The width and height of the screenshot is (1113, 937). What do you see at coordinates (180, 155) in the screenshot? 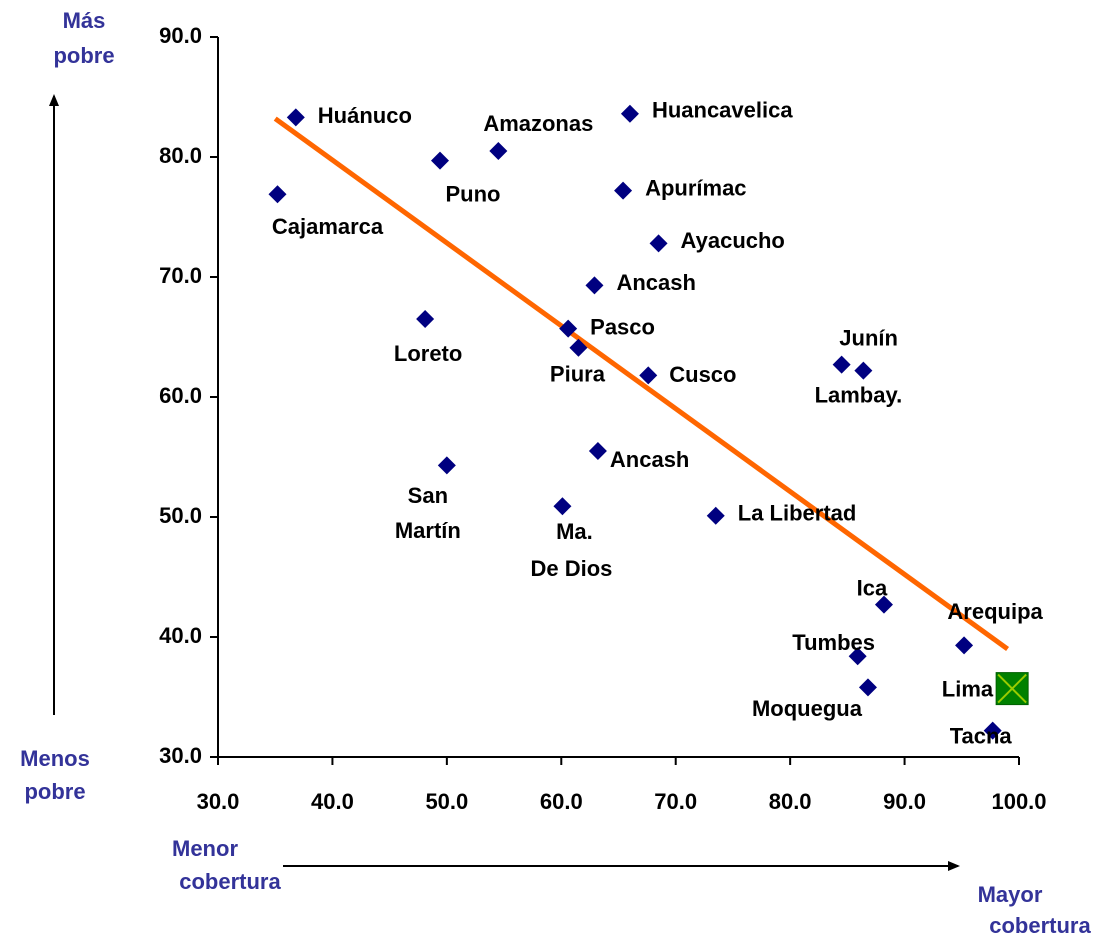
I see `y-tick-label: 80.0` at bounding box center [180, 155].